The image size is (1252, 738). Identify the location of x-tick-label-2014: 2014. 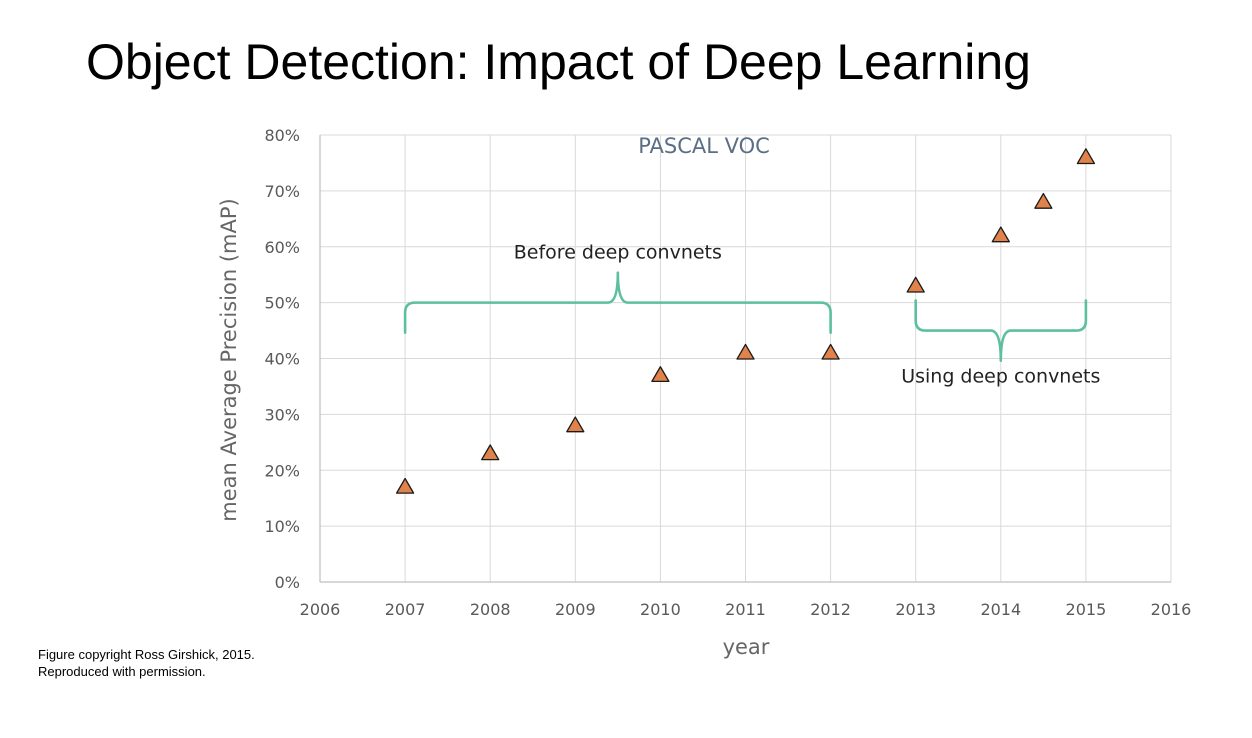
(1000, 609).